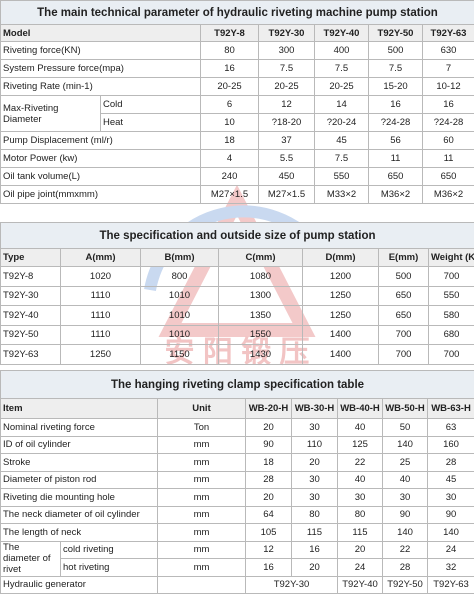 This screenshot has width=474, height=594. I want to click on value-cell: 37, so click(286, 140).